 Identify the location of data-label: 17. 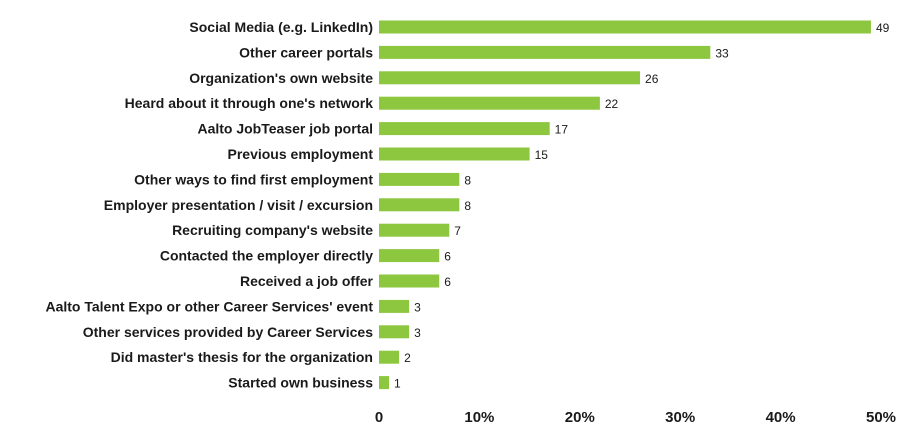
(562, 130).